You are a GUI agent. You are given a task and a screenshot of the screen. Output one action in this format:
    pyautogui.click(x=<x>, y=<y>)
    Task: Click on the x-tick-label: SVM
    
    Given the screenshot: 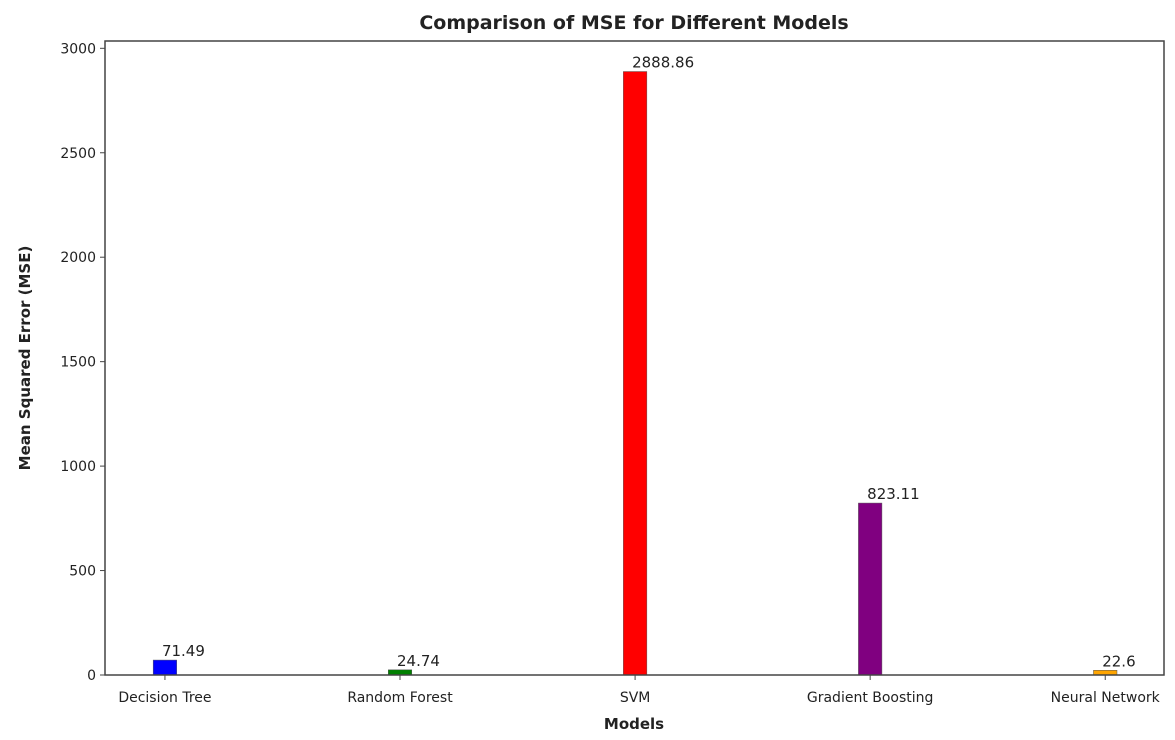 What is the action you would take?
    pyautogui.click(x=635, y=698)
    